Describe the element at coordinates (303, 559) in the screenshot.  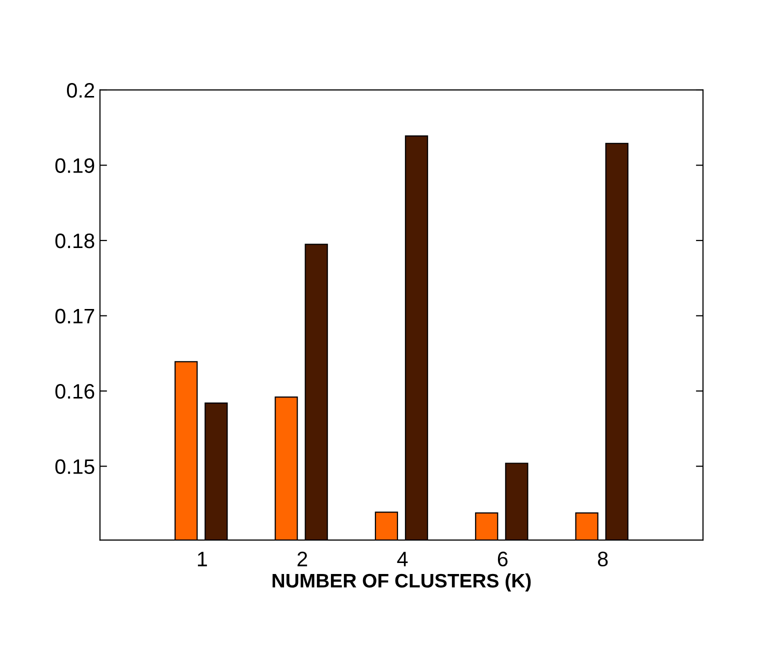
I see `x-tick-label: 2` at that location.